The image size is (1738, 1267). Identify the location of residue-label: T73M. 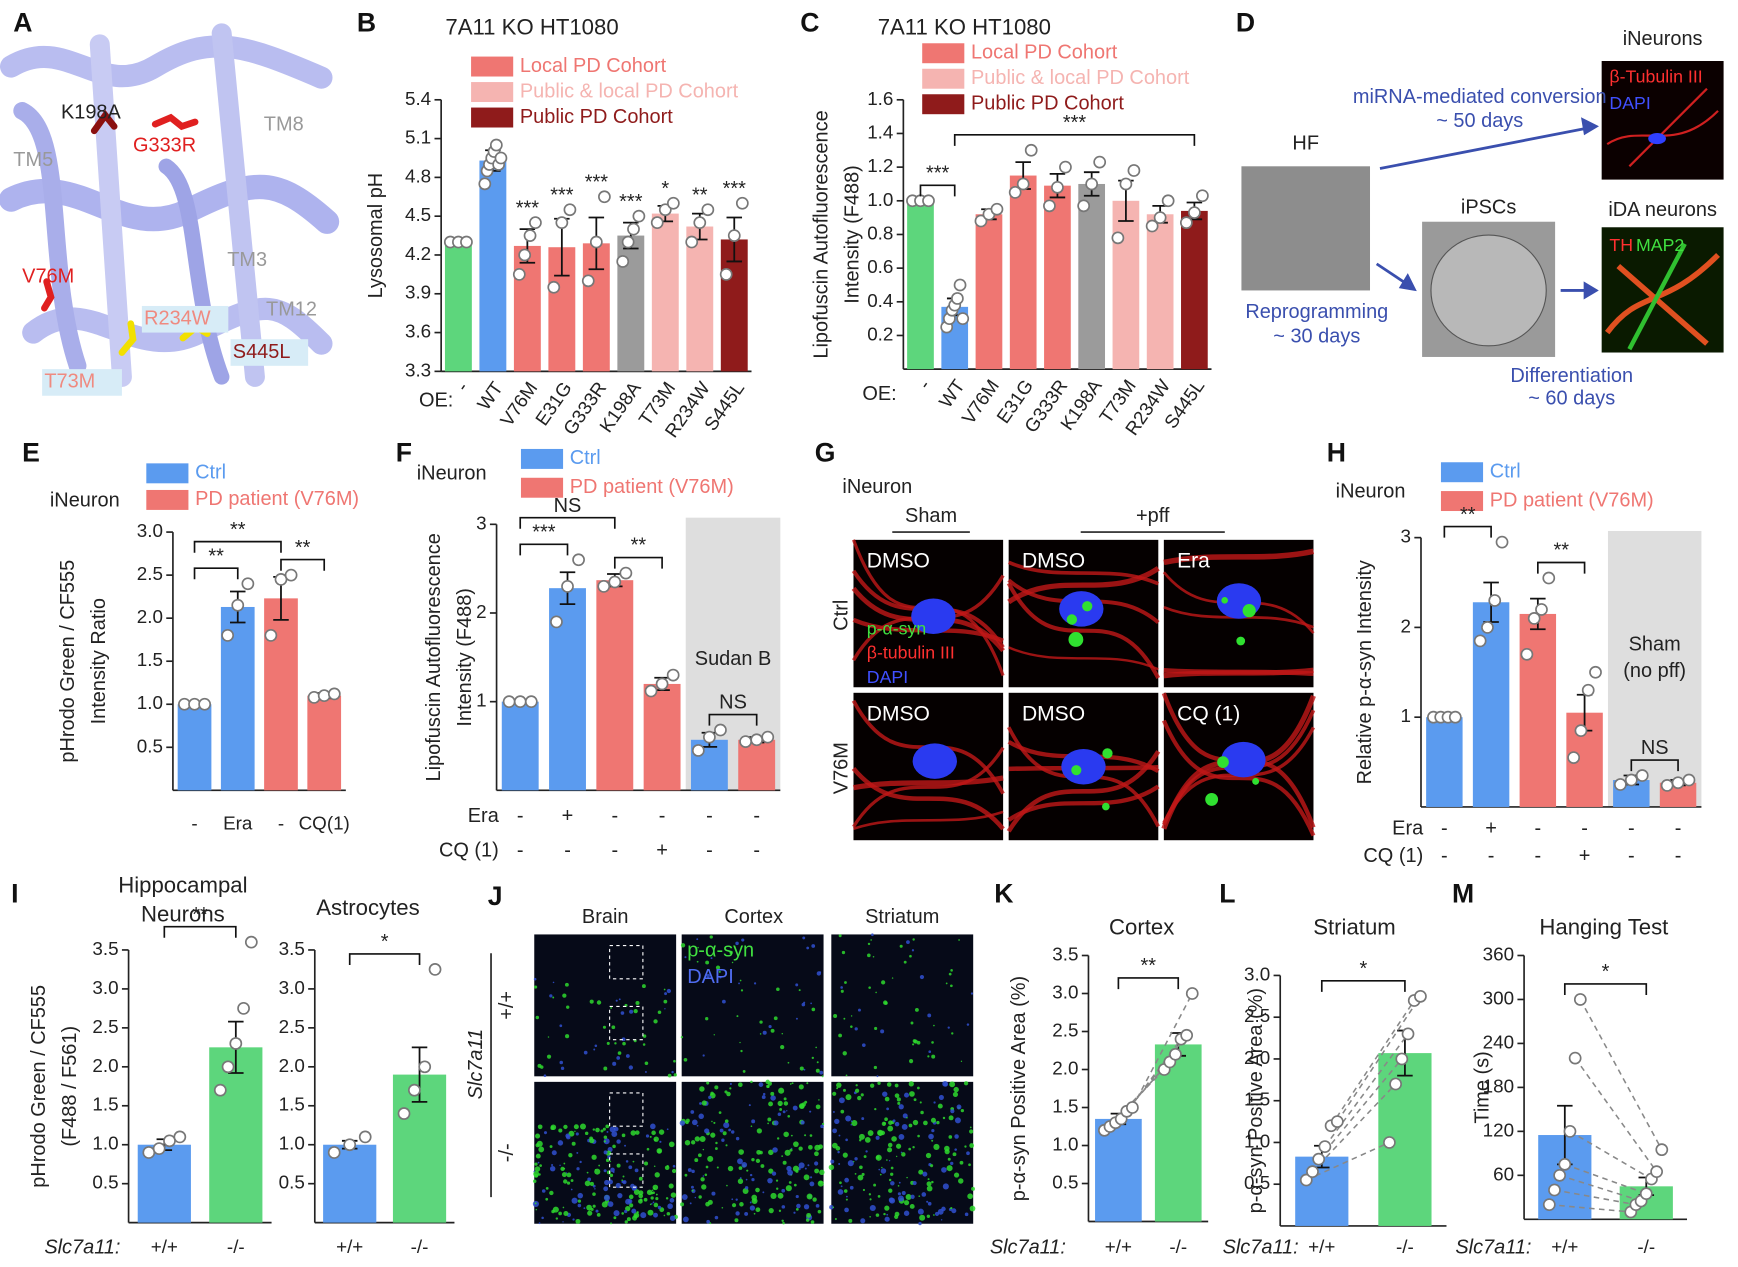
(69, 382).